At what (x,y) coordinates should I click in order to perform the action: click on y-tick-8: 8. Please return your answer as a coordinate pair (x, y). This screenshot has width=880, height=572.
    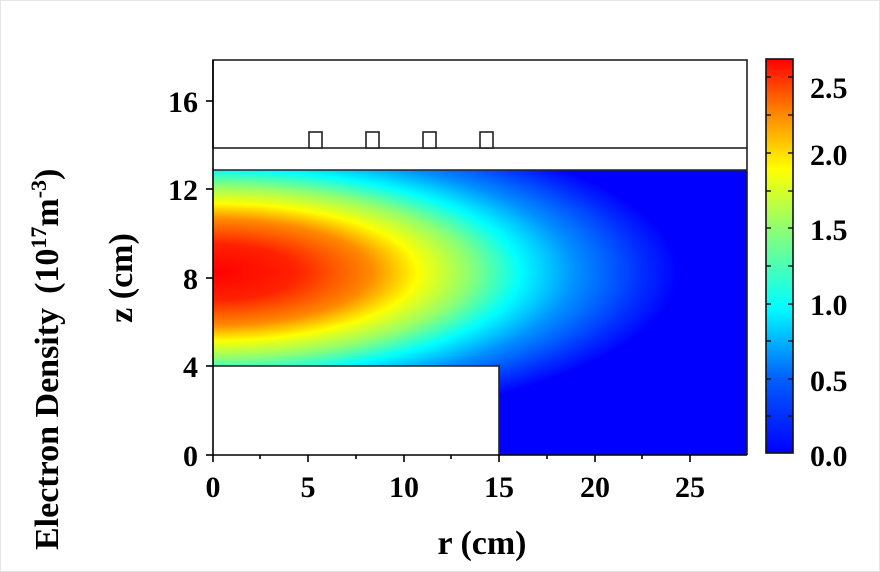
    Looking at the image, I should click on (190, 279).